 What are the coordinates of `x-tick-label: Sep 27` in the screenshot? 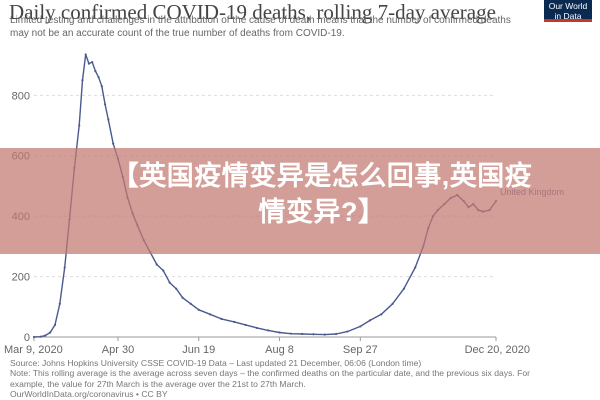 It's located at (360, 350).